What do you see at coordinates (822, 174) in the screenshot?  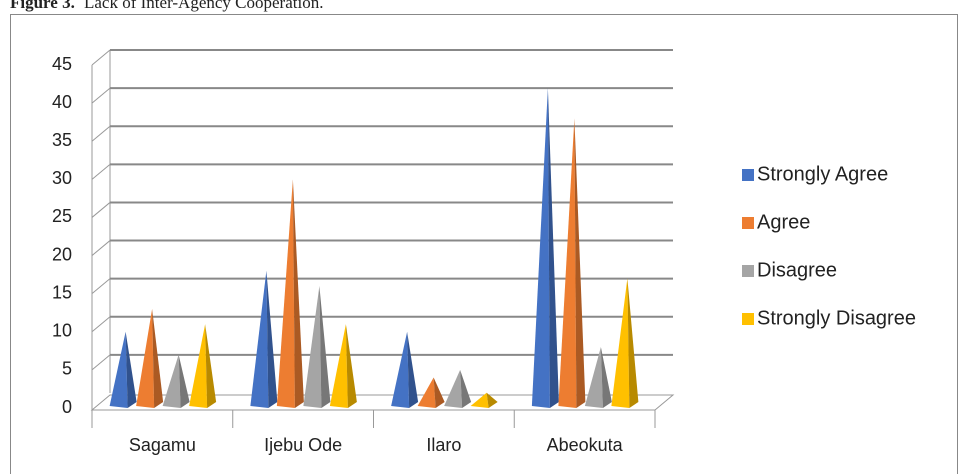 I see `legend-label: Strongly Agree` at bounding box center [822, 174].